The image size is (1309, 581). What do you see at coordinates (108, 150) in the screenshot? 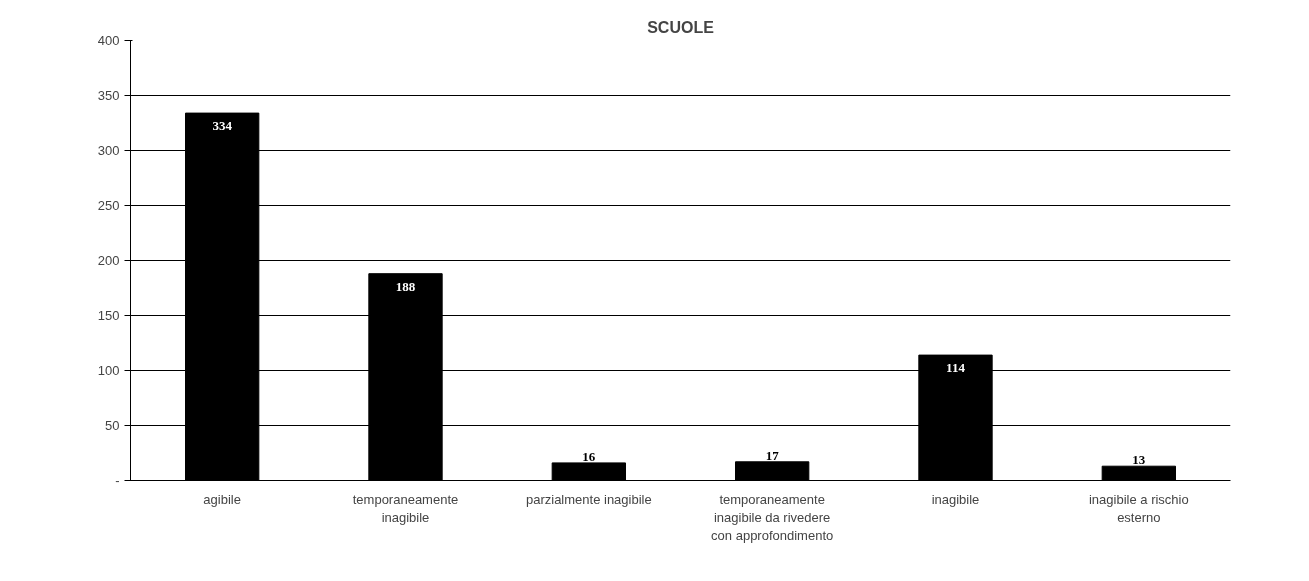
I see `y-tick-label: 300` at bounding box center [108, 150].